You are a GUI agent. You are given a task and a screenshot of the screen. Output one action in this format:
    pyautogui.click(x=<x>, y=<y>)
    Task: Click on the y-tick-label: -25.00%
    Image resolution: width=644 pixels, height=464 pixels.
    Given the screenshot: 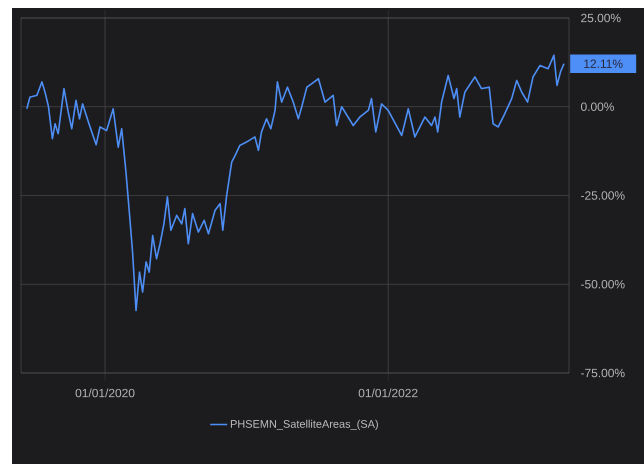 What is the action you would take?
    pyautogui.click(x=603, y=195)
    